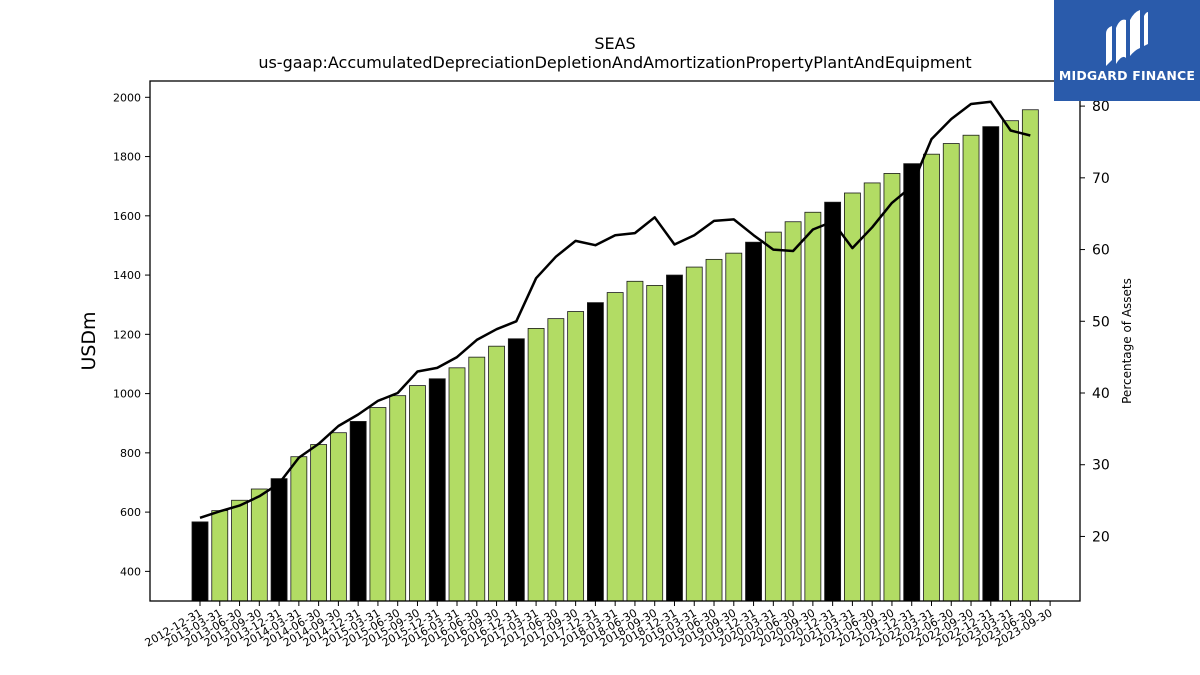  I want to click on midgard-m-logo-icon, so click(1127, 38).